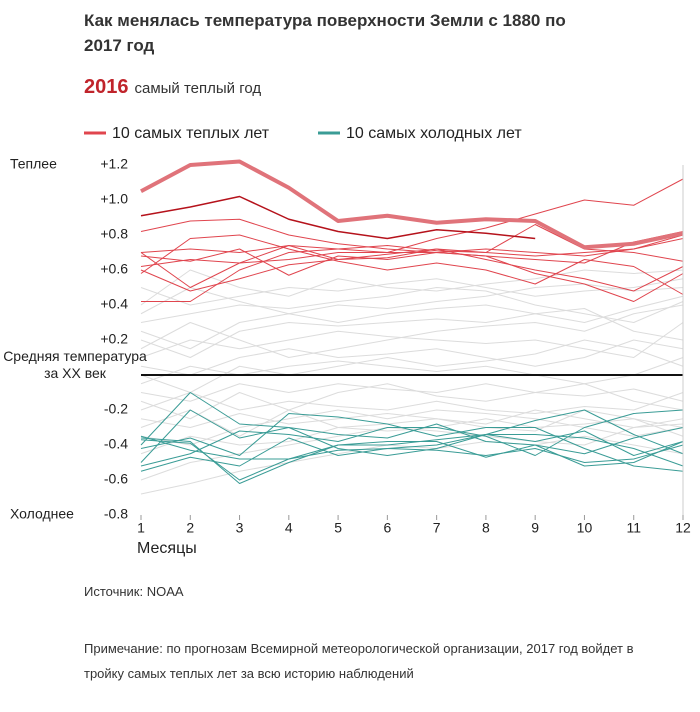  What do you see at coordinates (437, 528) in the screenshot?
I see `x-tick-label: 7` at bounding box center [437, 528].